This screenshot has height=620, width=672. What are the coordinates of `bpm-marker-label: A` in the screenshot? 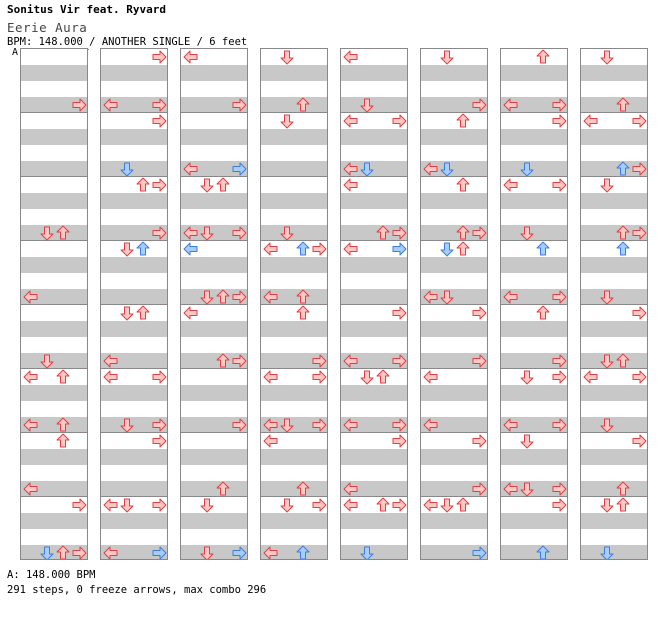 It's located at (15, 52).